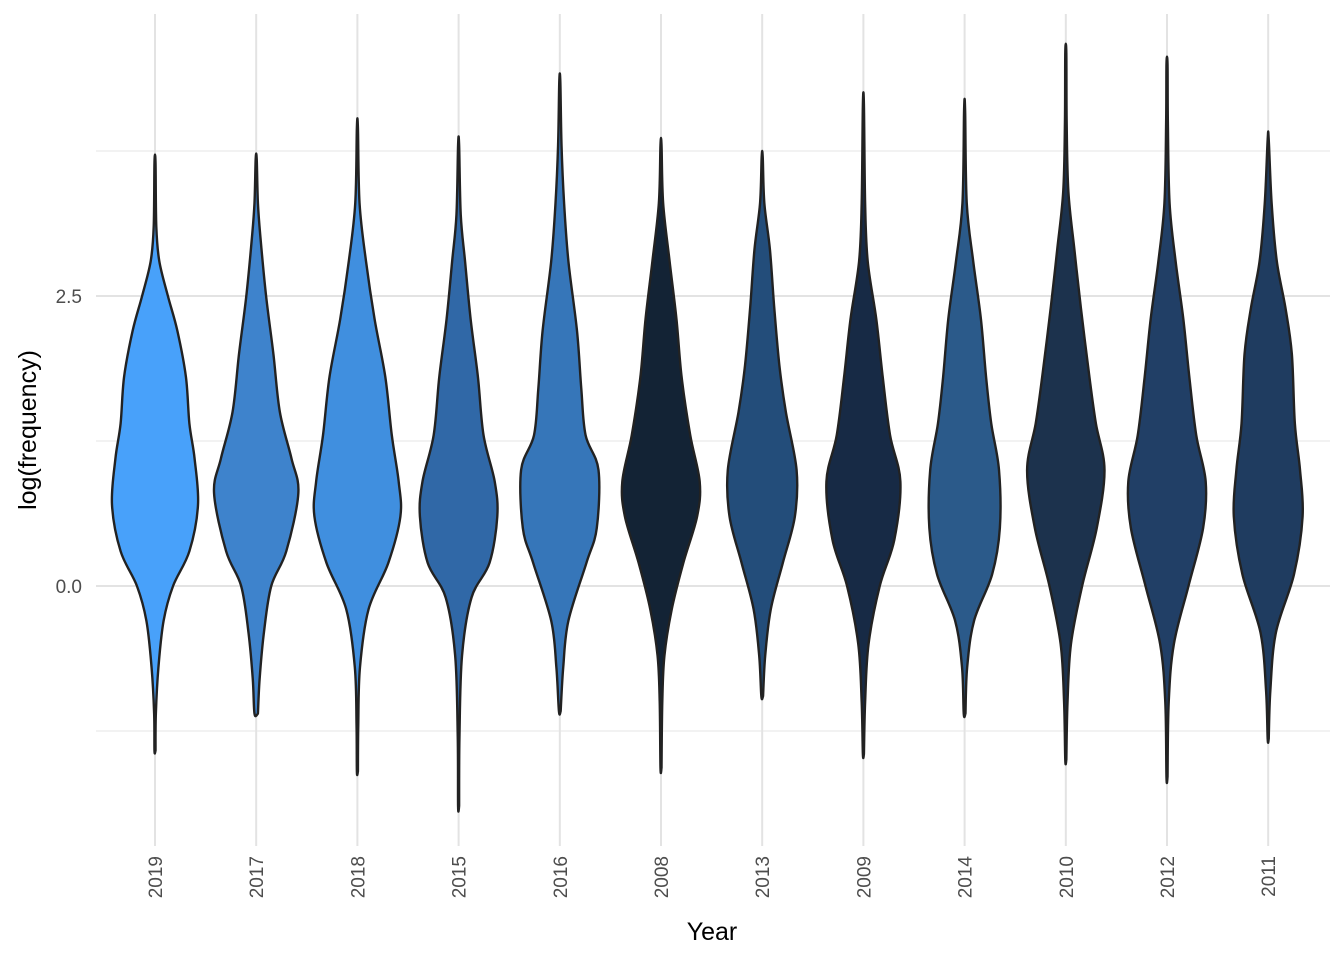 This screenshot has width=1344, height=960. I want to click on x-tick-label: 2009, so click(864, 877).